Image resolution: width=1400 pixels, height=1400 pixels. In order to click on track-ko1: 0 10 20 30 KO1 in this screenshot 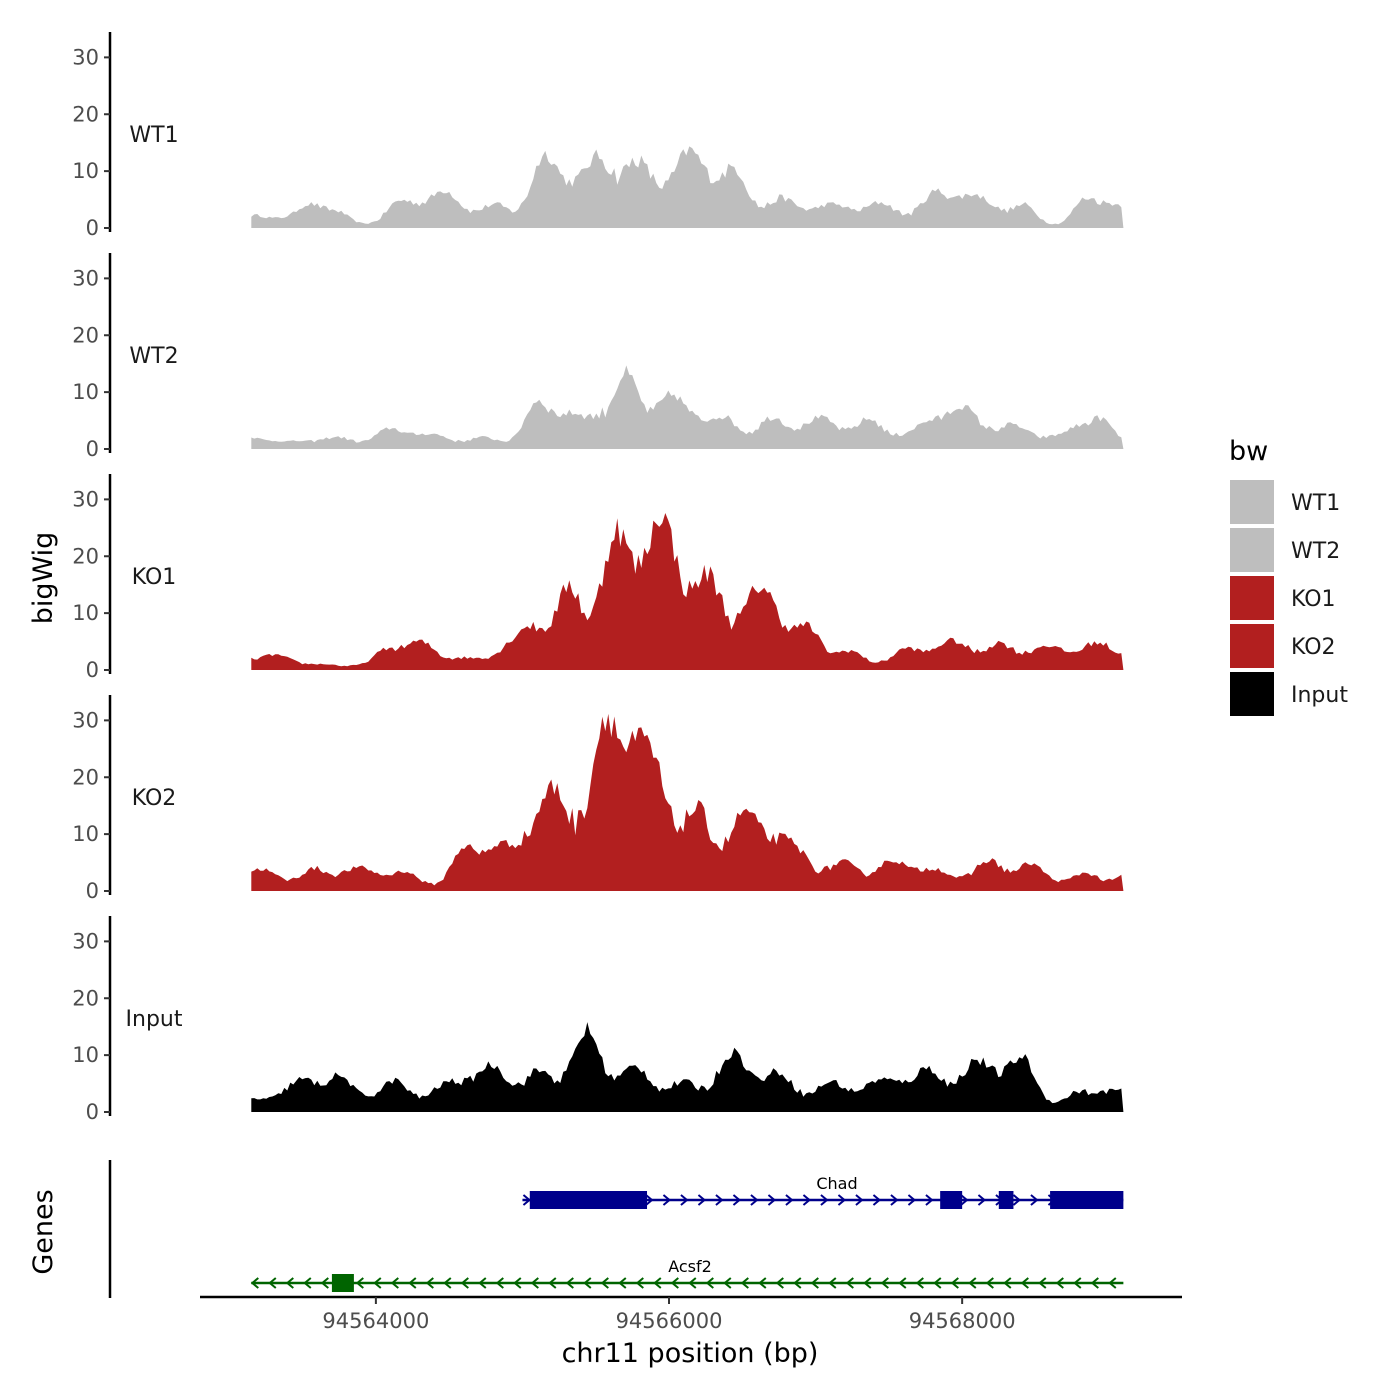, I will do `click(598, 578)`.